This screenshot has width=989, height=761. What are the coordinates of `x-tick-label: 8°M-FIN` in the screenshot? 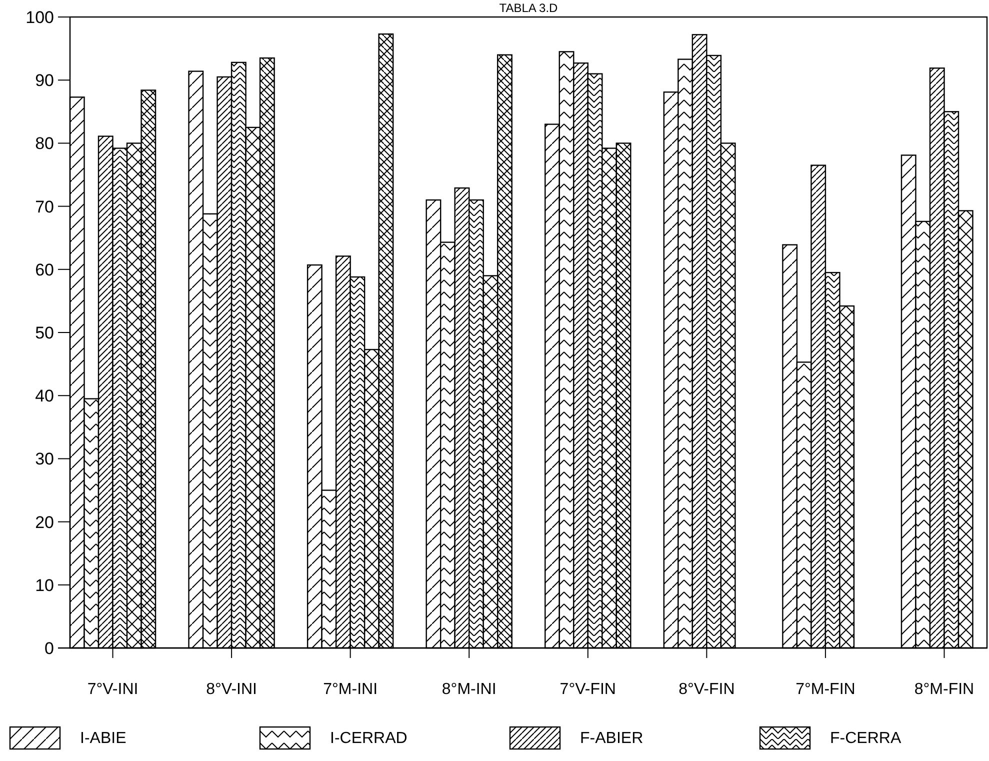 It's located at (944, 689).